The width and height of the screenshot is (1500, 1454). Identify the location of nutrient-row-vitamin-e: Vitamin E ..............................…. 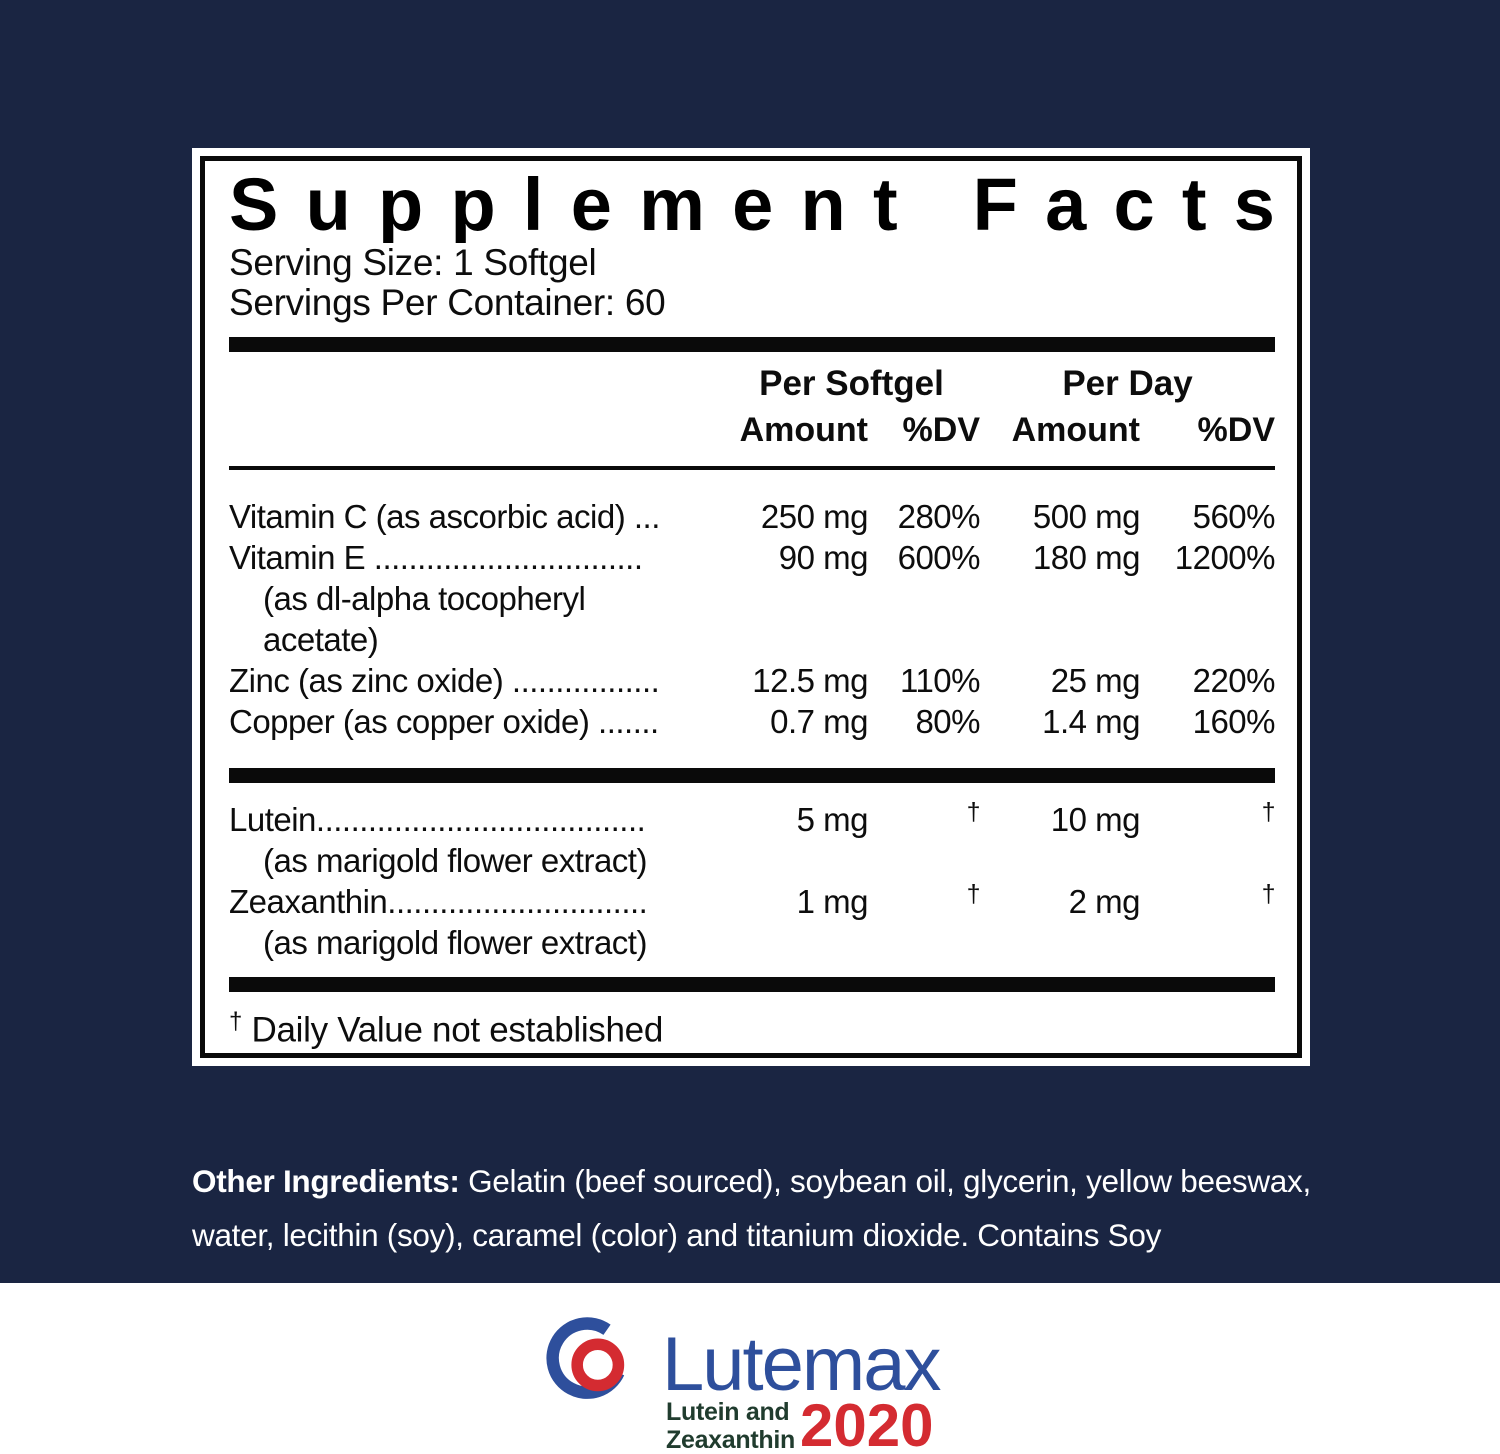
(752, 557).